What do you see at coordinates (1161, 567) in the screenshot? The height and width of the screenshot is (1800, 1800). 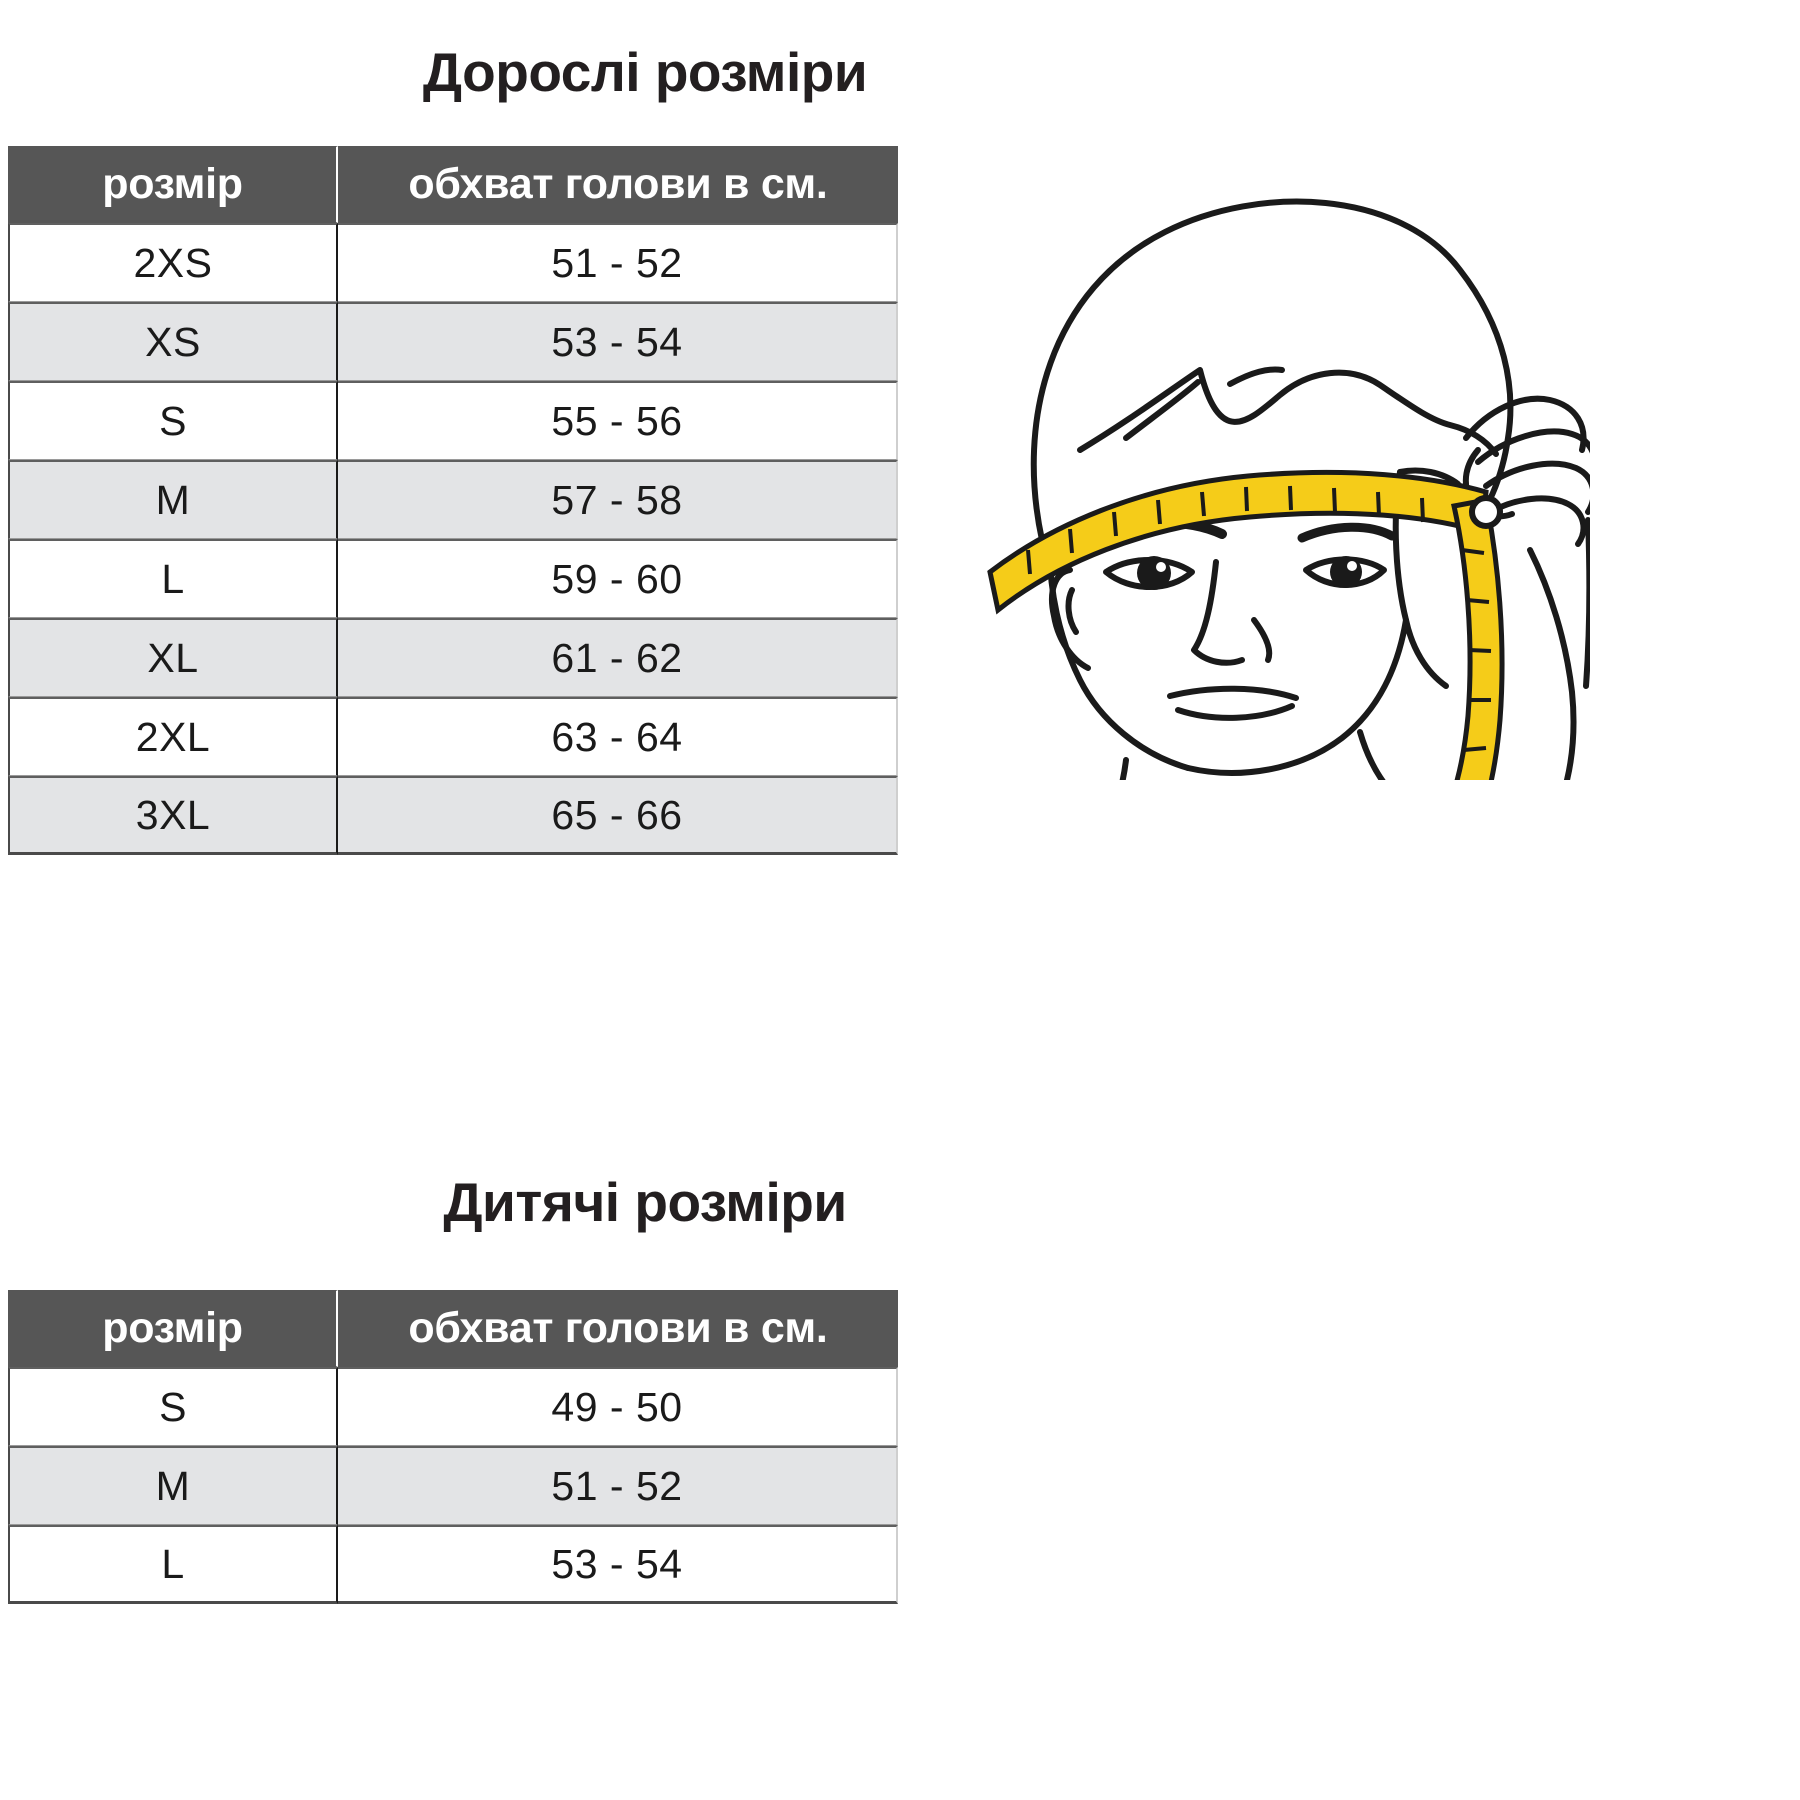 I see `left-eye-highlight` at bounding box center [1161, 567].